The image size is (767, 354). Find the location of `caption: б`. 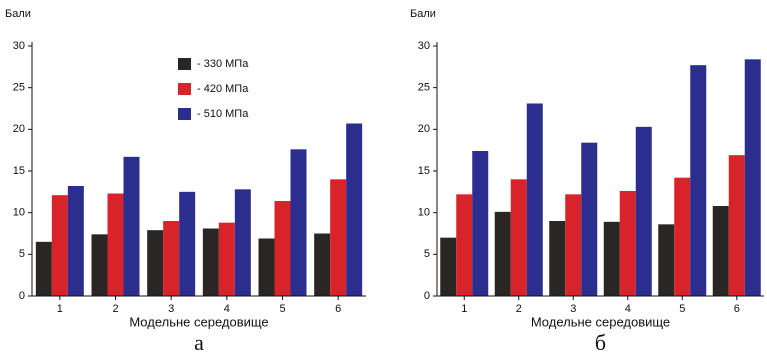

caption: б is located at coordinates (600, 342).